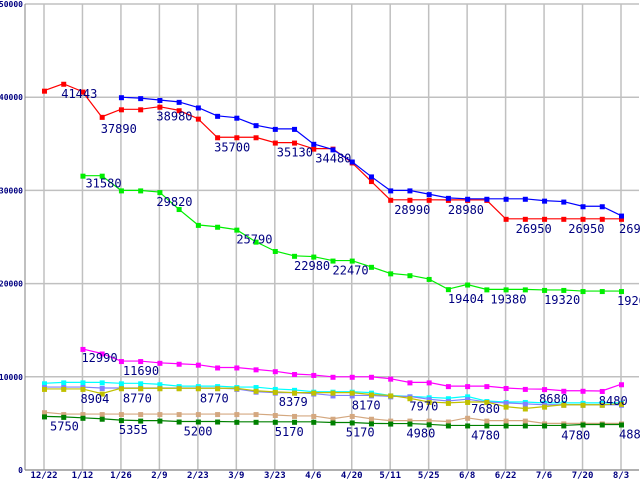 This screenshot has height=480, width=640. What do you see at coordinates (137, 398) in the screenshot?
I see `data-label: 8770` at bounding box center [137, 398].